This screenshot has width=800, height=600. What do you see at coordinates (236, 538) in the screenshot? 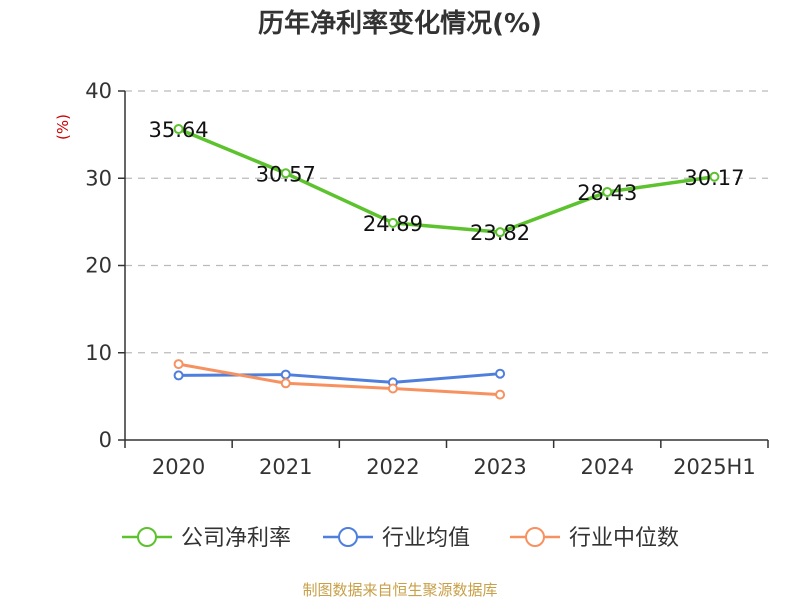
I see `legend-label: 公司净利率` at bounding box center [236, 538].